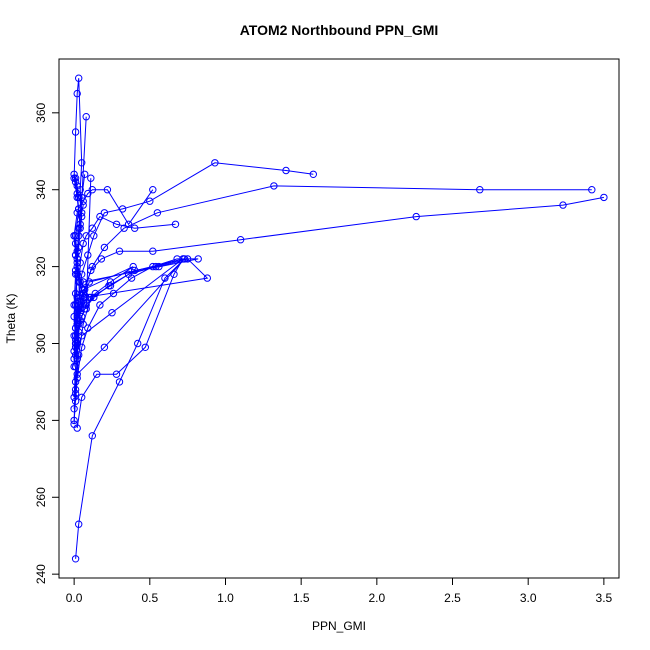  Describe the element at coordinates (11, 318) in the screenshot. I see `y-axis-label: Theta (K)` at that location.